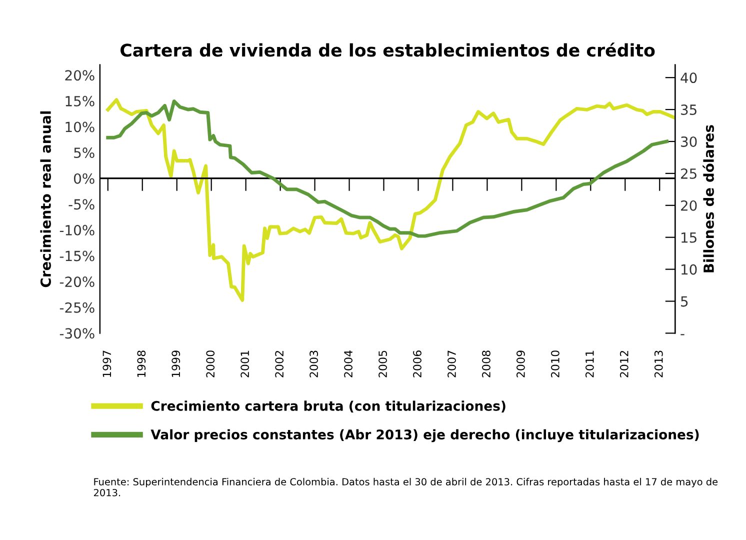 Image resolution: width=746 pixels, height=540 pixels. Describe the element at coordinates (107, 363) in the screenshot. I see `x-tick-label: 1997` at that location.